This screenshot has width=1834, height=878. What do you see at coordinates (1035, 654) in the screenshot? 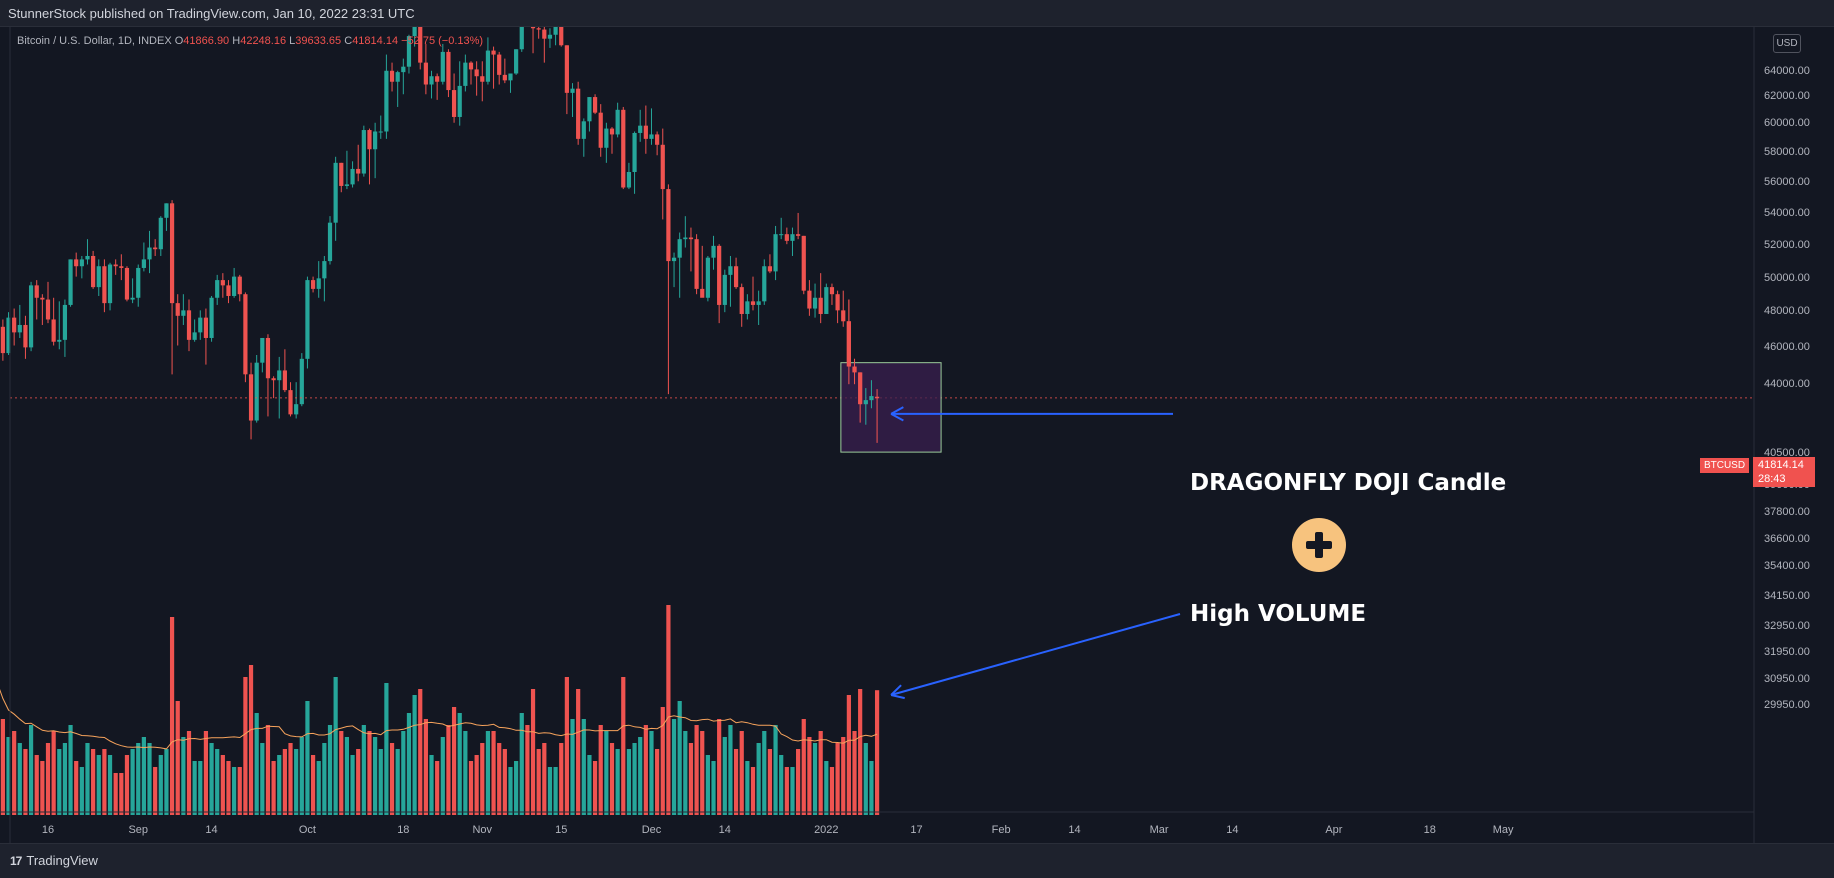
I see `volume-arrow` at bounding box center [1035, 654].